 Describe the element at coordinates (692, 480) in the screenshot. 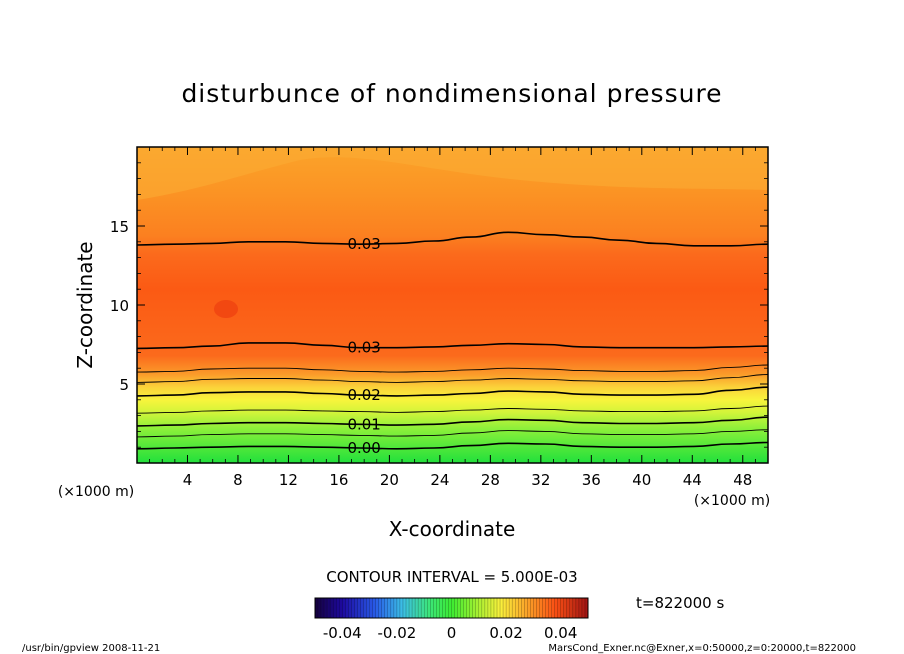

I see `x-tick-label: 44` at that location.